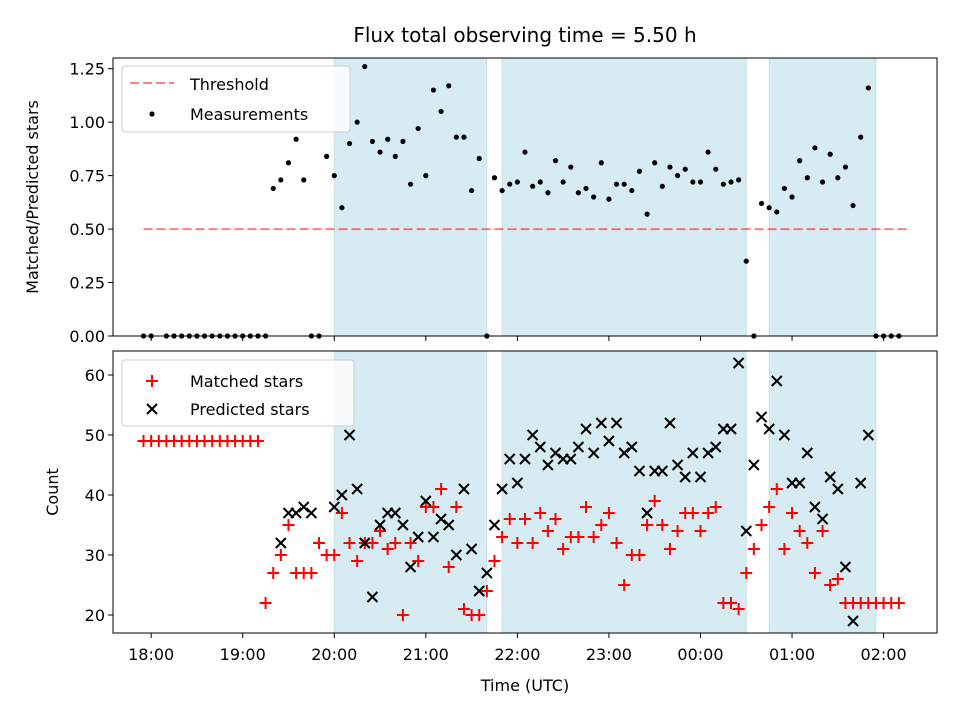  What do you see at coordinates (238, 393) in the screenshot?
I see `bottom-legend: Matched stars Predicted stars` at bounding box center [238, 393].